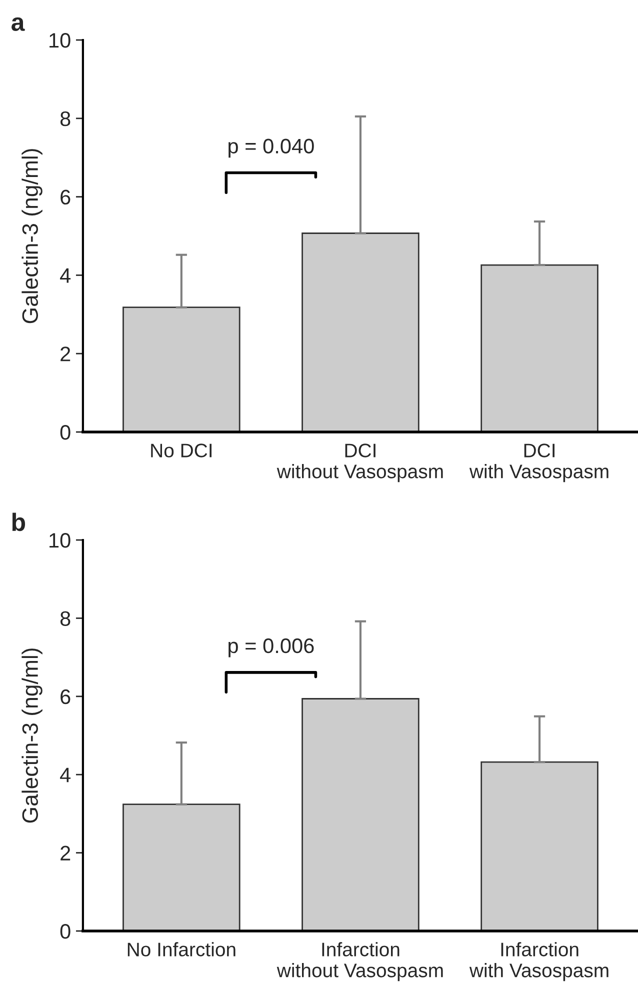  What do you see at coordinates (18, 24) in the screenshot?
I see `chart-title: a` at bounding box center [18, 24].